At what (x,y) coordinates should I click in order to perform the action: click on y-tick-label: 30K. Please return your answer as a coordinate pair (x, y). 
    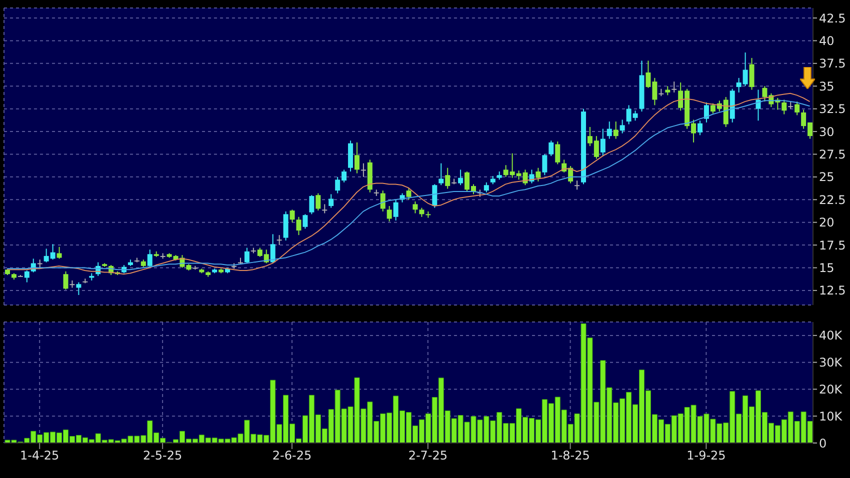
    Looking at the image, I should click on (831, 363).